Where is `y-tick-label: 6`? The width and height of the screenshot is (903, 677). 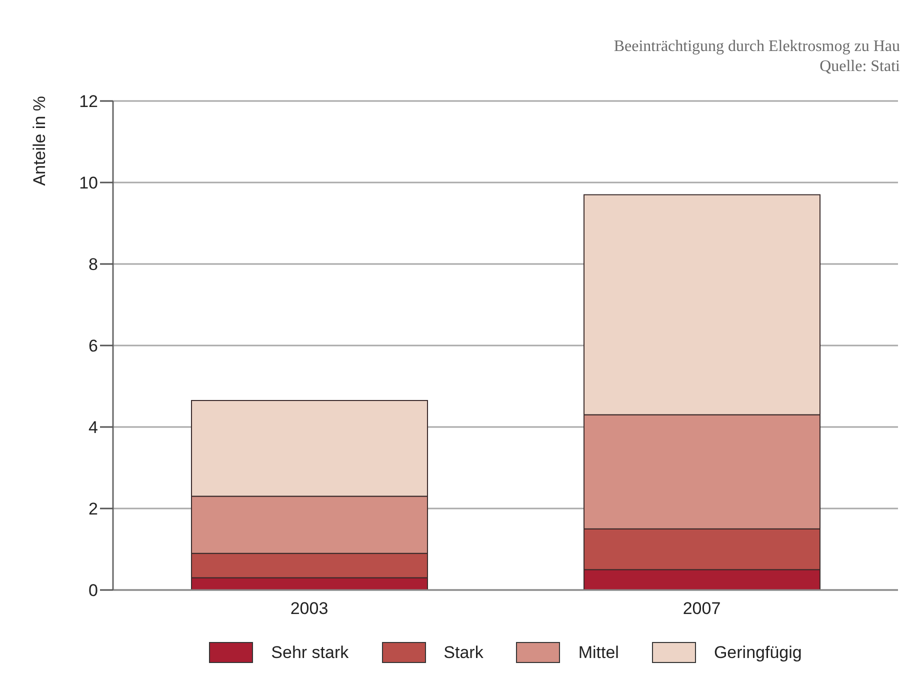
y-tick-label: 6 is located at coordinates (93, 346).